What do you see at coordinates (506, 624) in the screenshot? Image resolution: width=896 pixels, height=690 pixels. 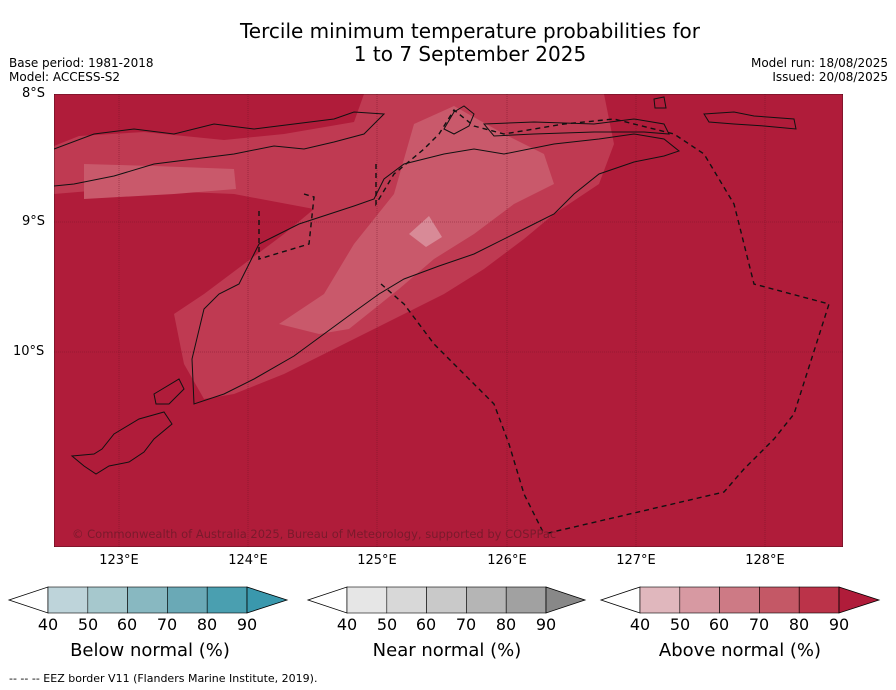 I see `tick-near-80: 80` at bounding box center [506, 624].